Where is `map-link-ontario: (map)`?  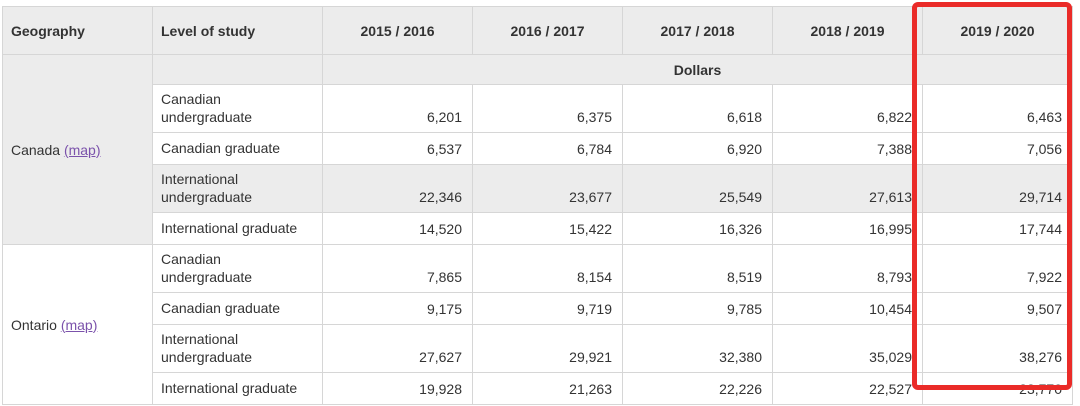 map-link-ontario: (map) is located at coordinates (79, 324).